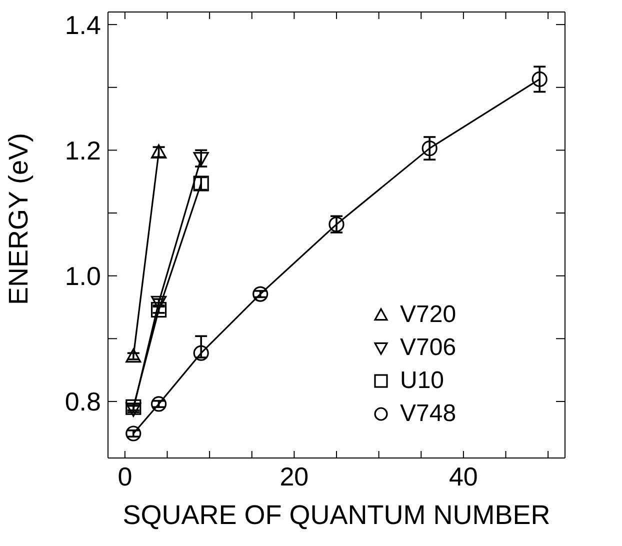  What do you see at coordinates (82, 150) in the screenshot?
I see `y-tick-label: 1.2` at bounding box center [82, 150].